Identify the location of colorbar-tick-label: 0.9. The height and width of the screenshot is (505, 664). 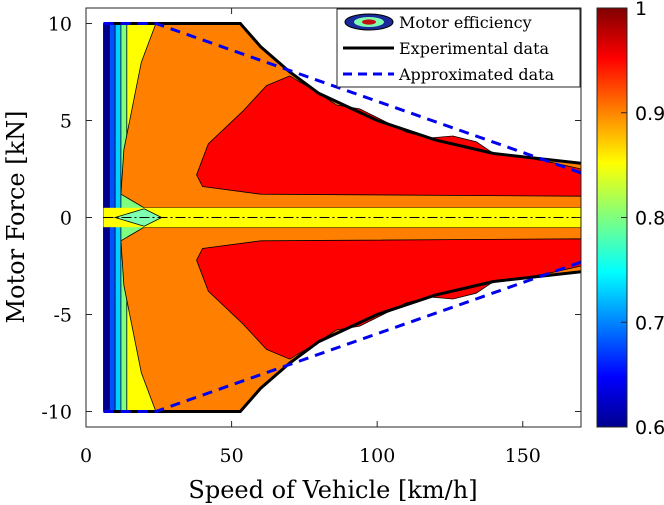
(649, 114).